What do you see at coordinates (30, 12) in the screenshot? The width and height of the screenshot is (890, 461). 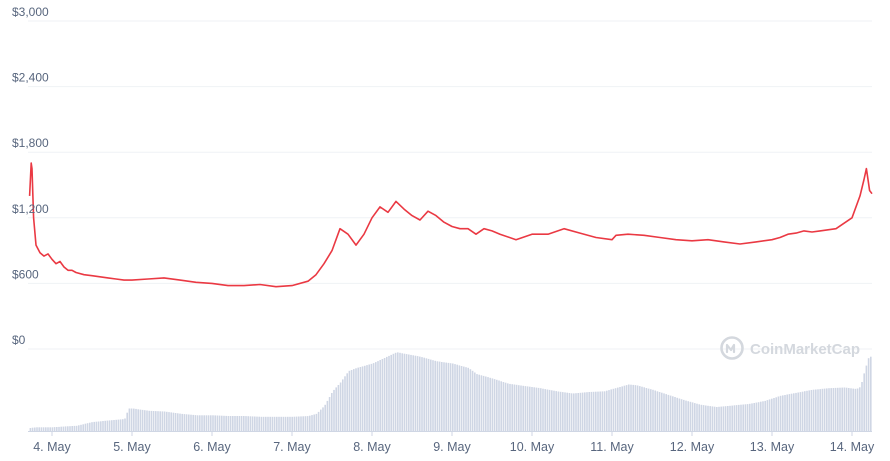 I see `y-tick-label: $3,000` at bounding box center [30, 12].